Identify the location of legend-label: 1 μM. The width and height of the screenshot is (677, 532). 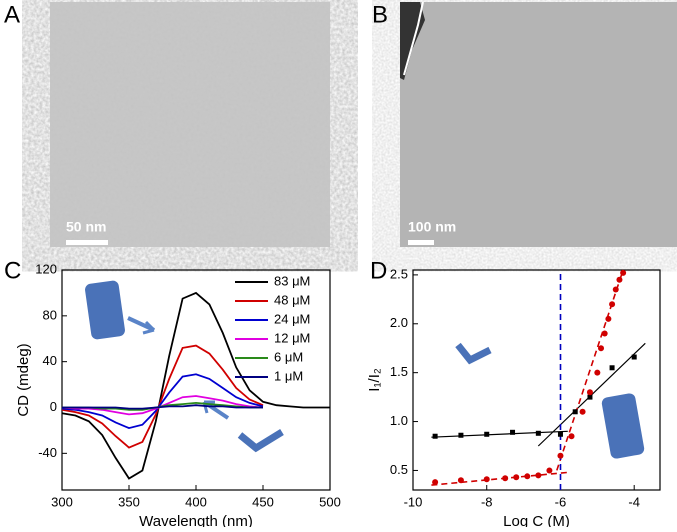
(288, 375).